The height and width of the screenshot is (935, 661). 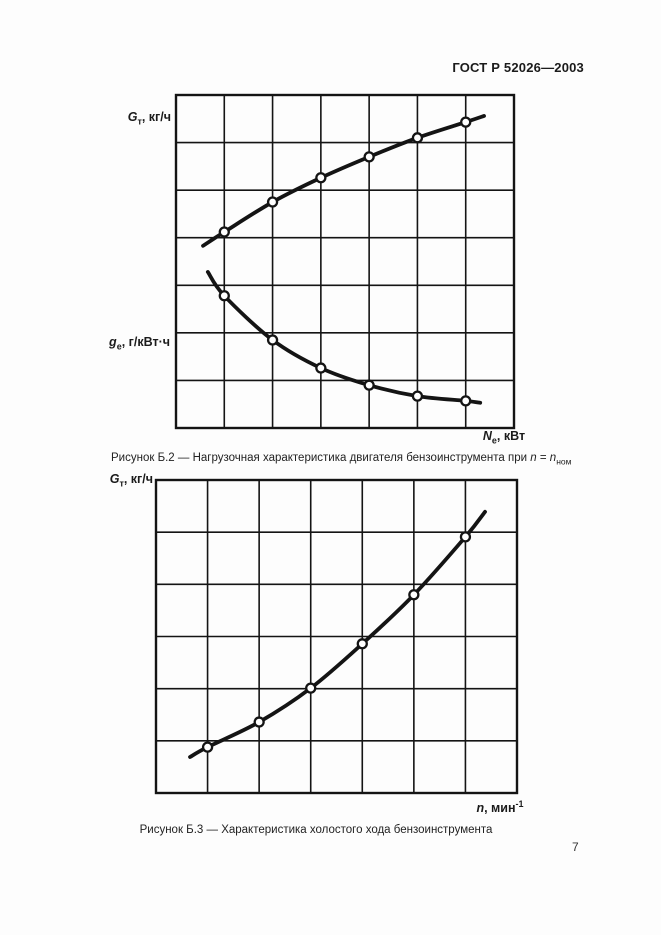 What do you see at coordinates (533, 458) in the screenshot?
I see `variable-n: n` at bounding box center [533, 458].